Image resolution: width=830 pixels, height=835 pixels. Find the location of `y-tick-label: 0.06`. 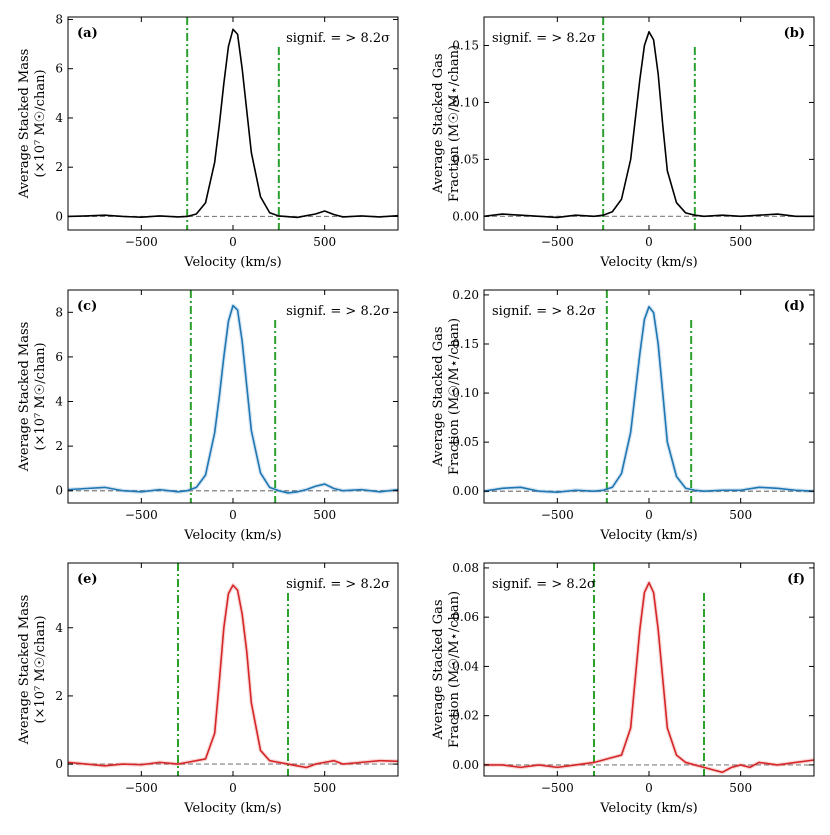

y-tick-label: 0.06 is located at coordinates (465, 617).